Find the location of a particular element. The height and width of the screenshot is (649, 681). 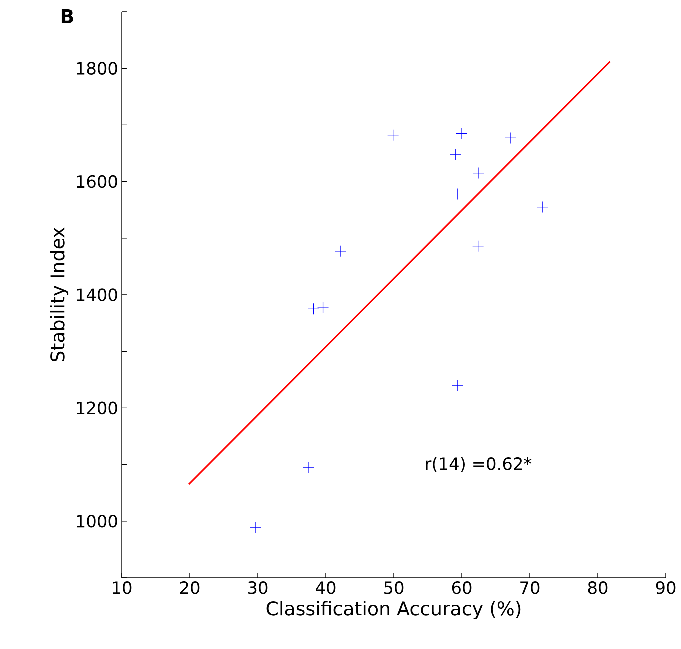

y-tick-label: 1600 is located at coordinates (97, 181).